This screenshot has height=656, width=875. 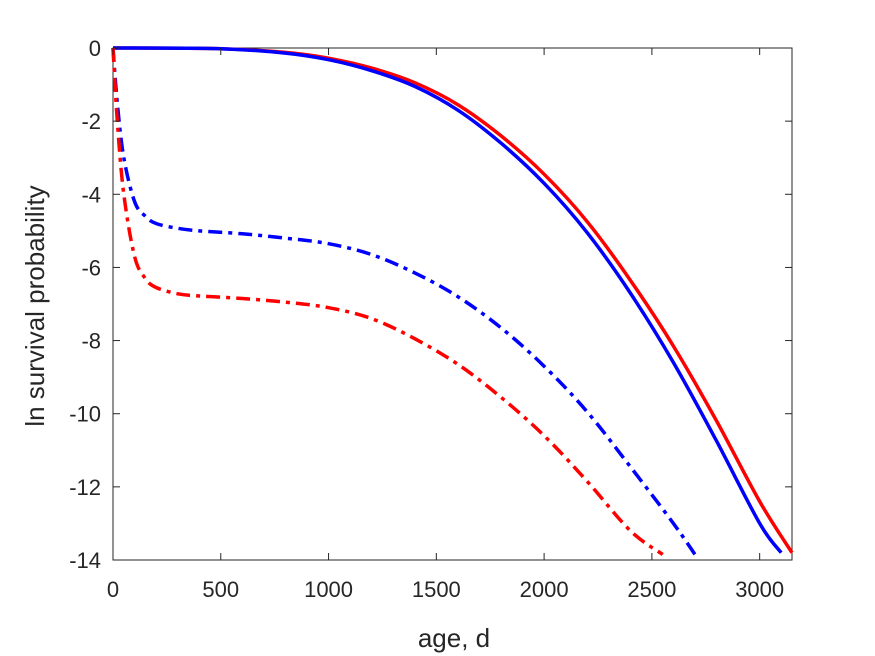 I want to click on y-tick-label: -12, so click(x=85, y=487).